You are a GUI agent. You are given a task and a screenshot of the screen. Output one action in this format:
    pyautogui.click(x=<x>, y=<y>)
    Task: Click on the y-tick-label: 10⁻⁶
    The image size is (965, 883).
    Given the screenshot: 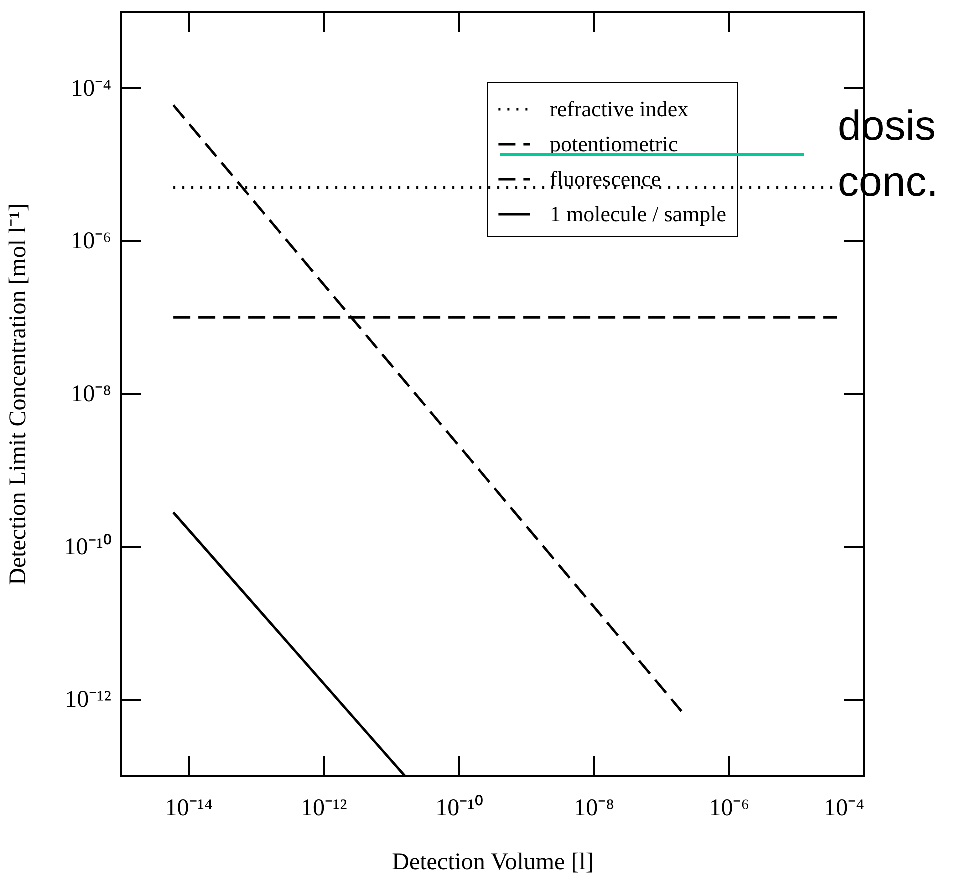 What is the action you would take?
    pyautogui.click(x=91, y=241)
    